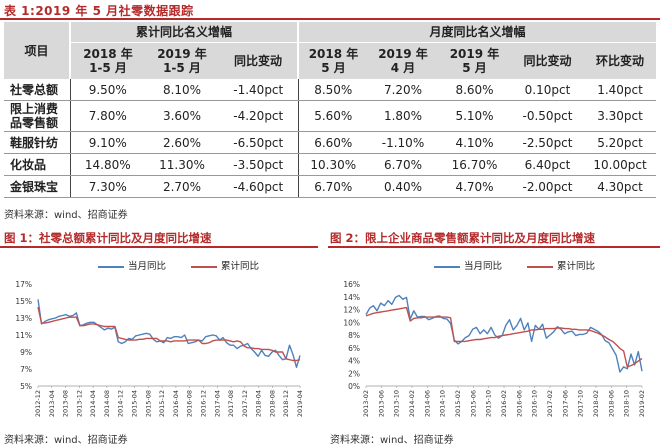  What do you see at coordinates (463, 238) in the screenshot?
I see `figure2-title: 图 2：限上企业商品零售额累计同比及月度同比增速` at bounding box center [463, 238].